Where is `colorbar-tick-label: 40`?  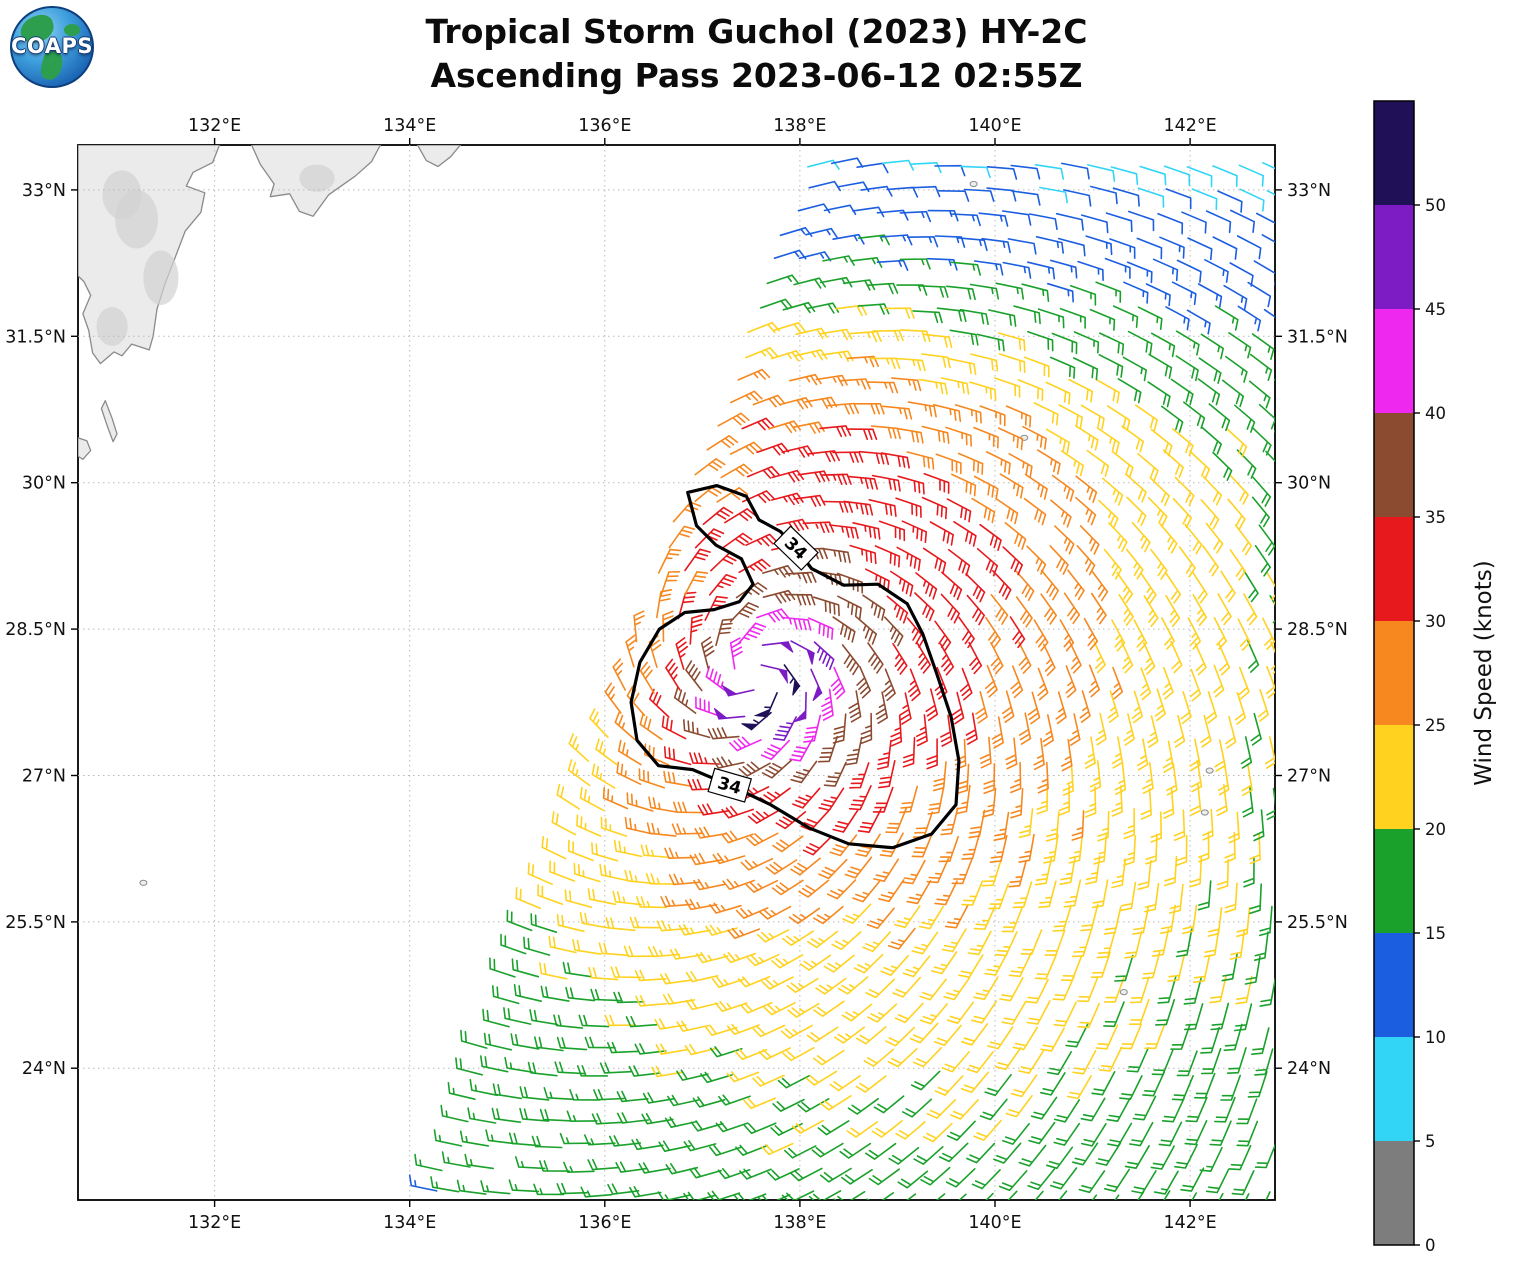 colorbar-tick-label: 40 is located at coordinates (1435, 413).